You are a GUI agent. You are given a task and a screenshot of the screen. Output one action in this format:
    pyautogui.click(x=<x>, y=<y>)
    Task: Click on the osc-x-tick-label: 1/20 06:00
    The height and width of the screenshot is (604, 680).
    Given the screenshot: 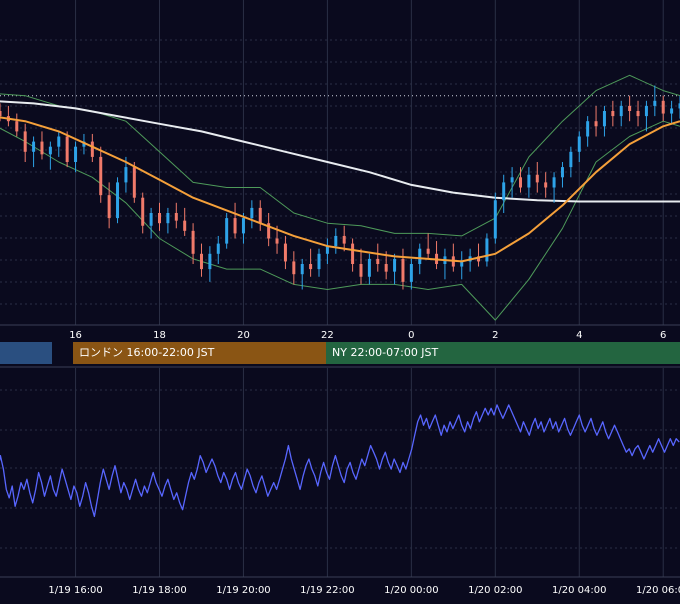 What is the action you would take?
    pyautogui.click(x=658, y=590)
    